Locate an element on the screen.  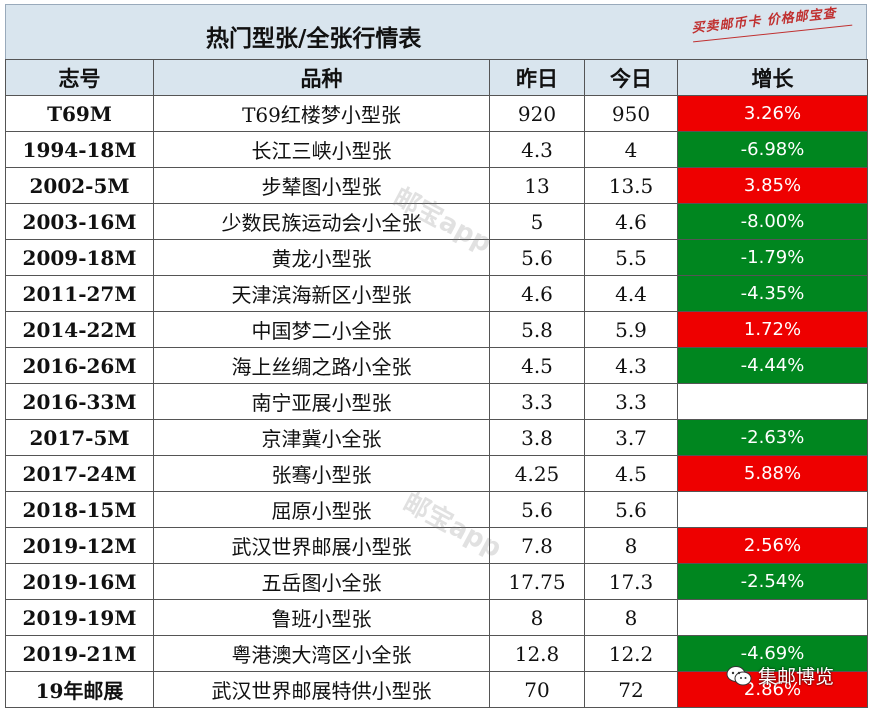
cell-code: 2003-16M is located at coordinates (79, 221).